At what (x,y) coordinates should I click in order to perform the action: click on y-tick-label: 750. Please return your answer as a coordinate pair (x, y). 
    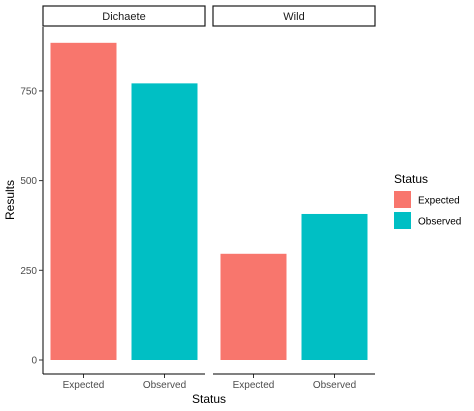
    Looking at the image, I should click on (28, 91).